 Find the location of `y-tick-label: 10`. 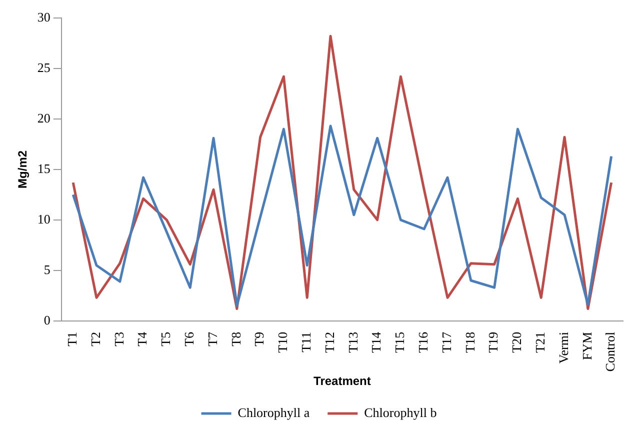

y-tick-label: 10 is located at coordinates (43, 218).